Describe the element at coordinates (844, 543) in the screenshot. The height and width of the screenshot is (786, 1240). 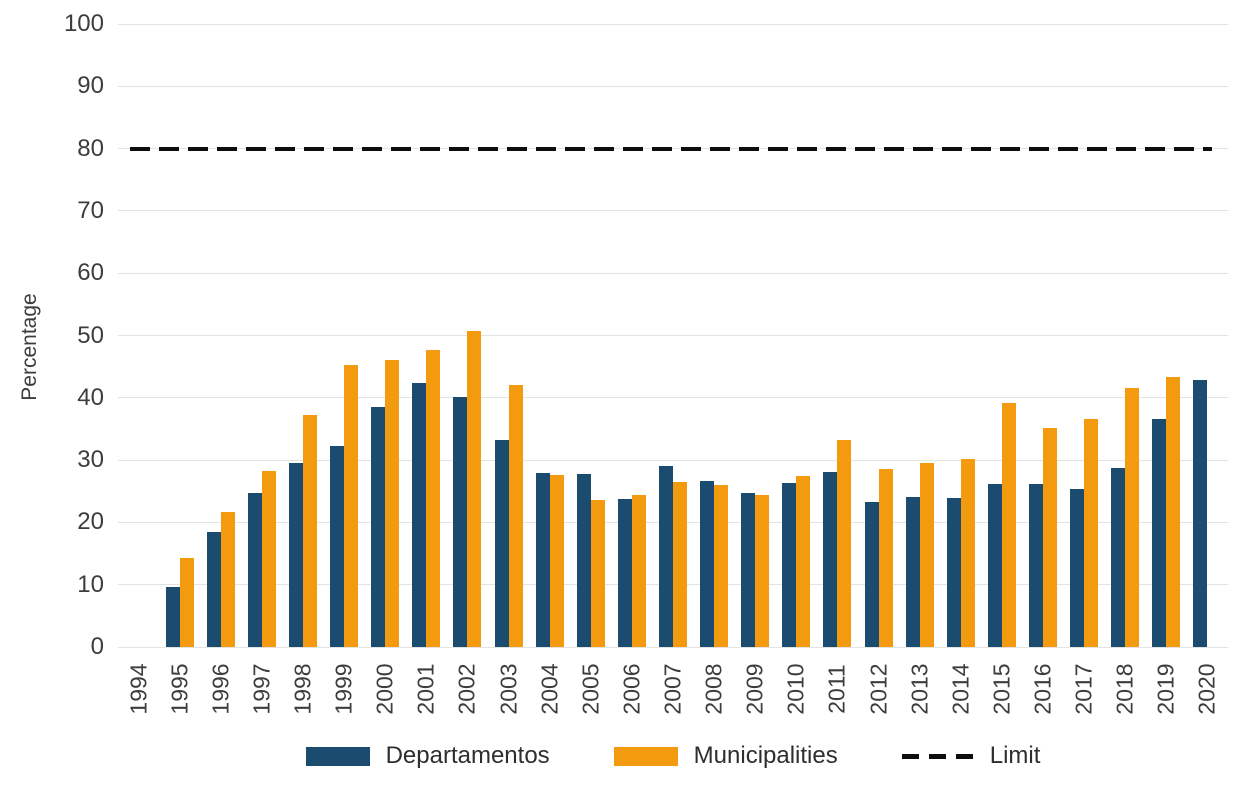
I see `bar-municipalities-2011` at that location.